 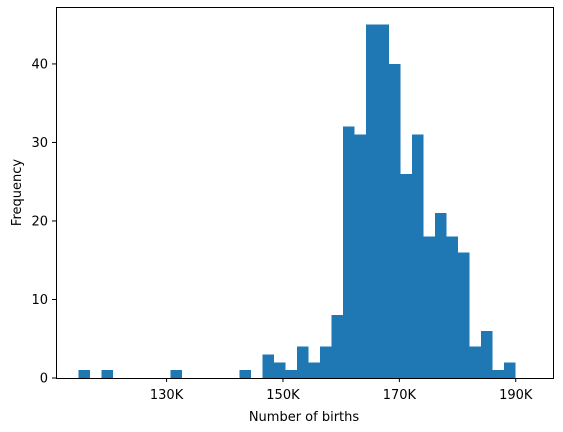 What do you see at coordinates (39, 64) in the screenshot?
I see `y-tick-label: 40` at bounding box center [39, 64].